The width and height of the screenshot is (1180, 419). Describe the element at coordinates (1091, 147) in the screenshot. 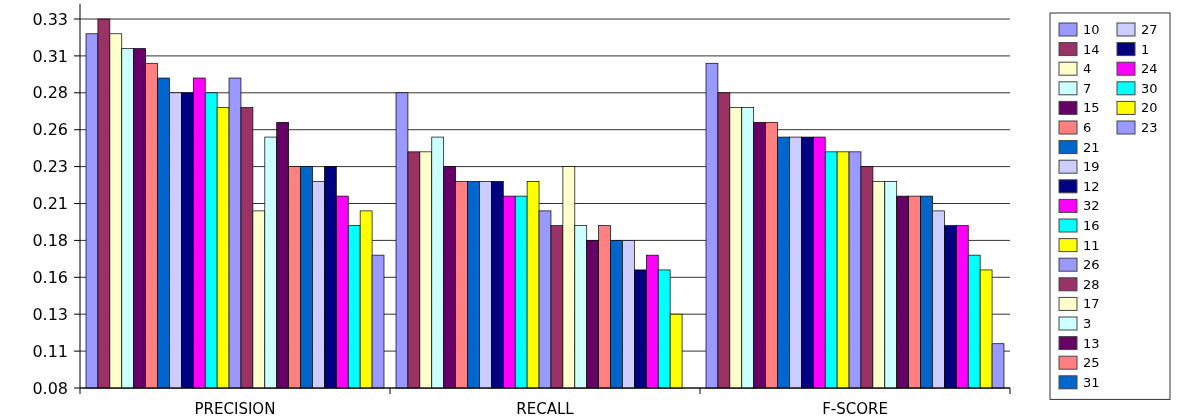

I see `legend-label: 21` at that location.